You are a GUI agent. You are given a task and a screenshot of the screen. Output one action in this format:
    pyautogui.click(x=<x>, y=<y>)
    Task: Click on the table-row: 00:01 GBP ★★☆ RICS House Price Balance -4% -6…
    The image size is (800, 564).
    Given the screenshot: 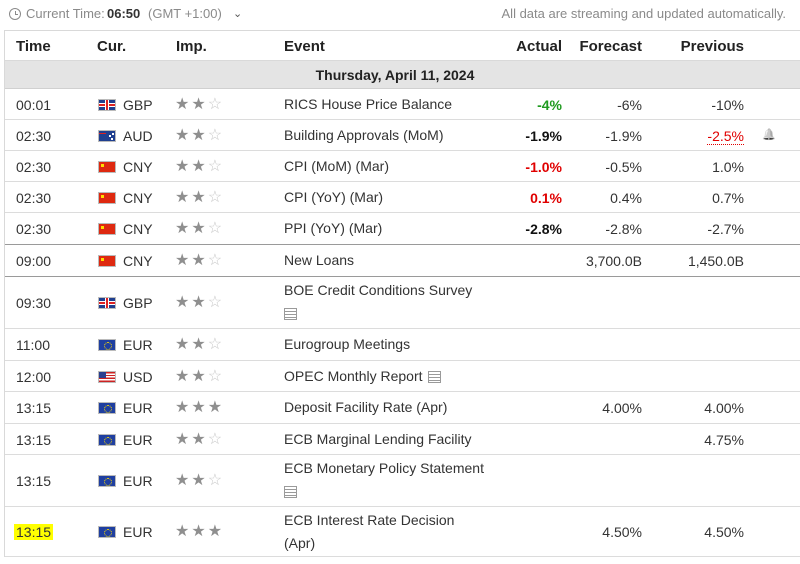 What is the action you would take?
    pyautogui.click(x=402, y=104)
    